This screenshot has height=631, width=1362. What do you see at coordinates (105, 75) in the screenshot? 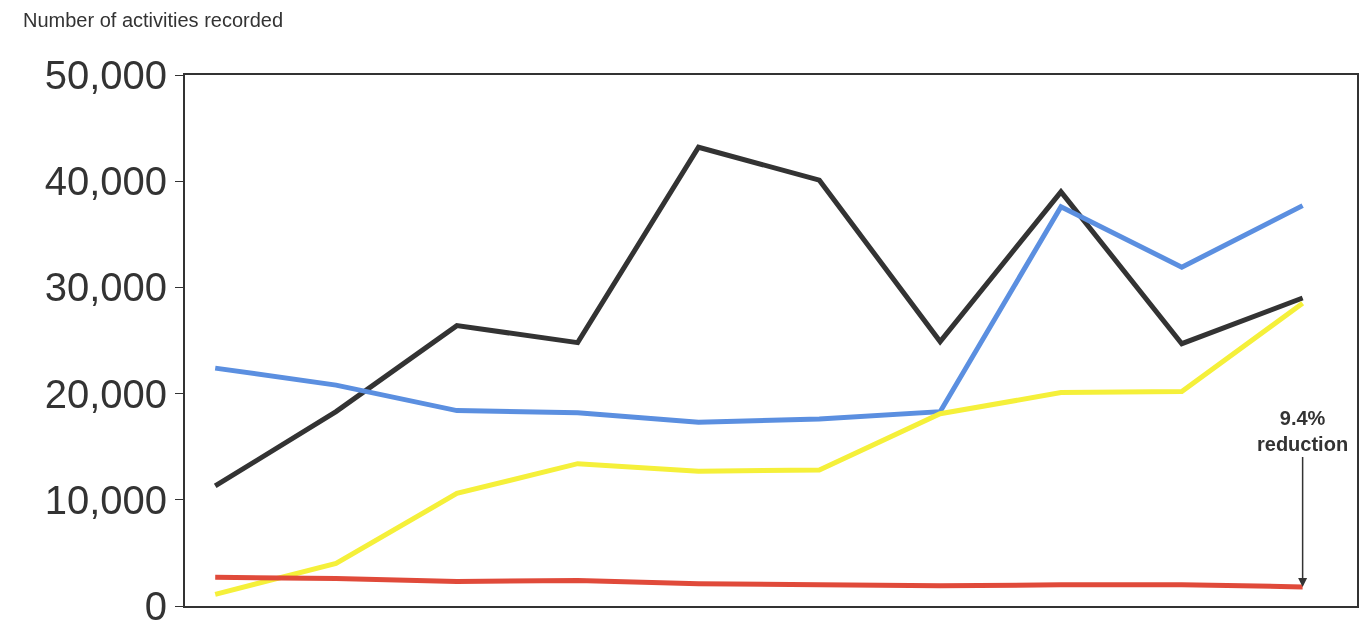
I see `y-tick-label: 50,000` at bounding box center [105, 75].